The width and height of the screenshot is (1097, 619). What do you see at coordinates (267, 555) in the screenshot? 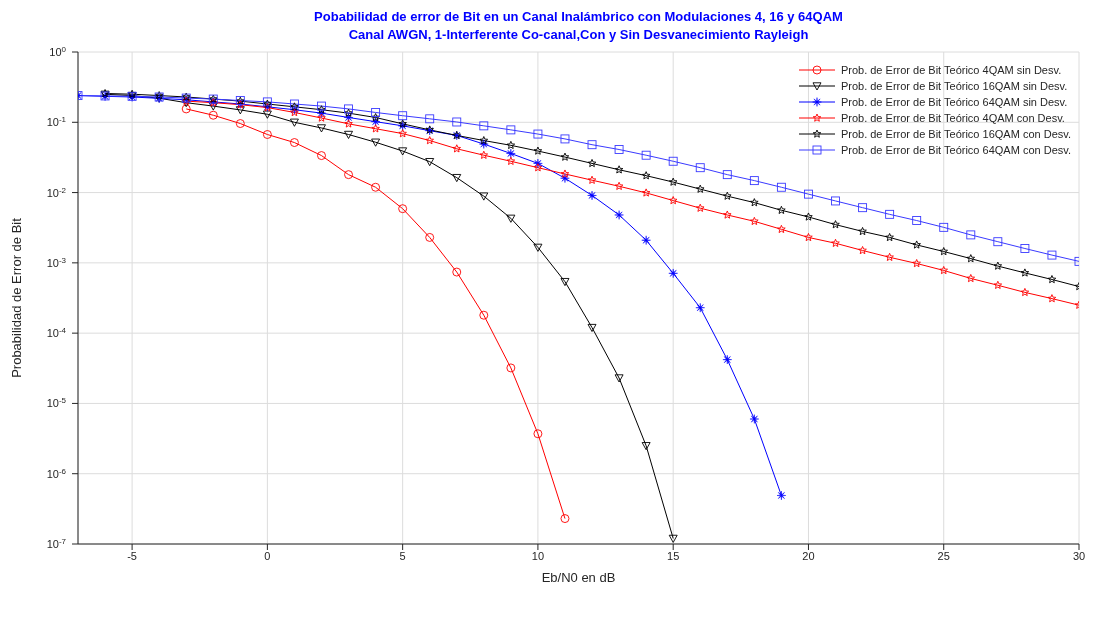
I see `x-tick-label: 0` at bounding box center [267, 555].